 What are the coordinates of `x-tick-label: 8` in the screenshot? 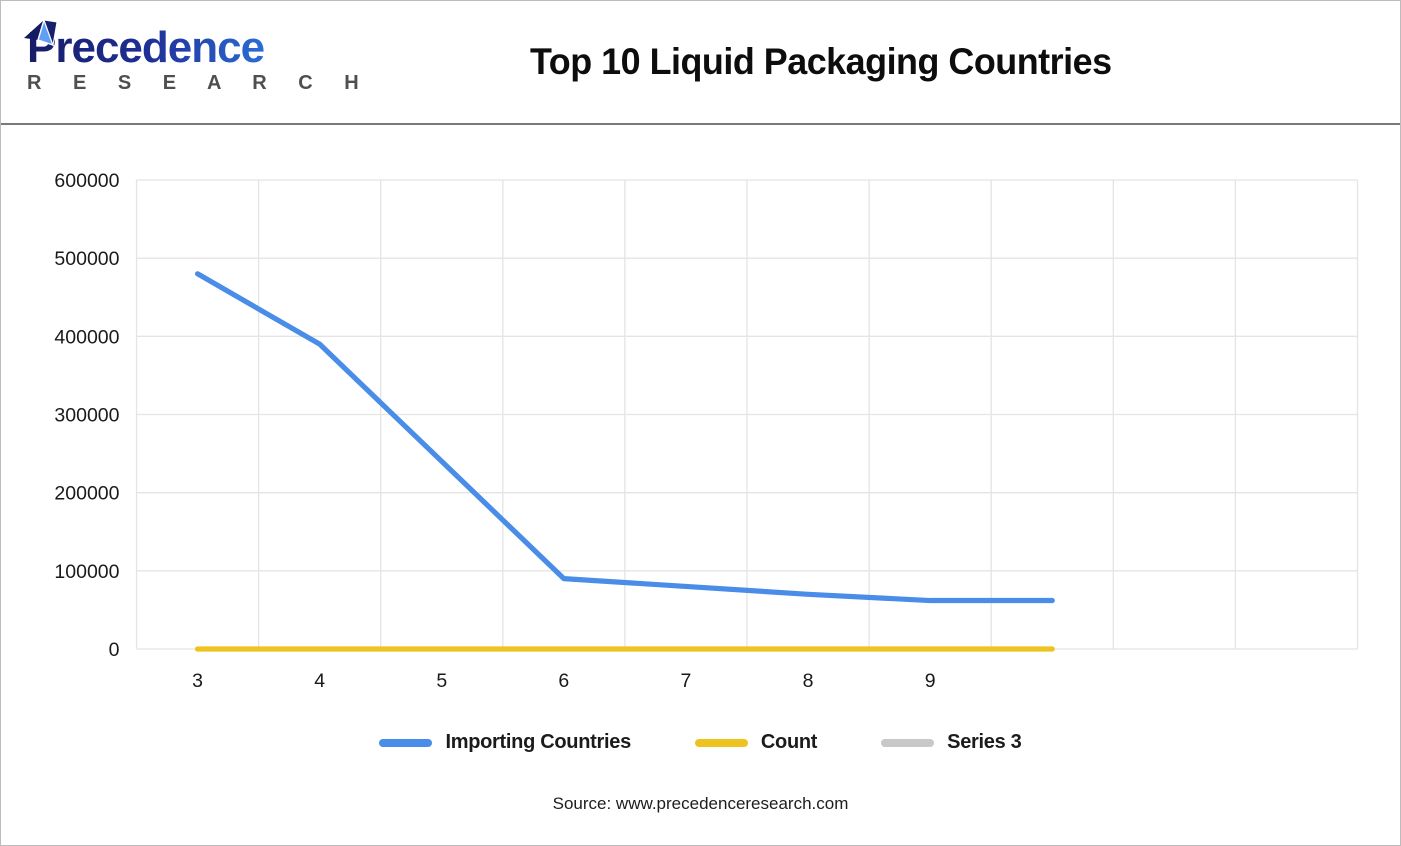 It's located at (808, 681).